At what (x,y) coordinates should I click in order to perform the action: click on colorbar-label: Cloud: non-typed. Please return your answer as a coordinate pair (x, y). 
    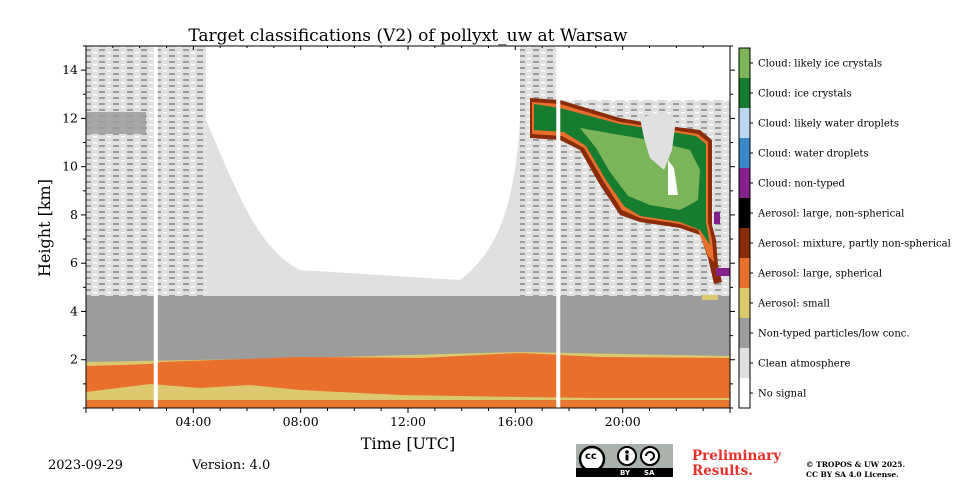
    Looking at the image, I should click on (802, 184).